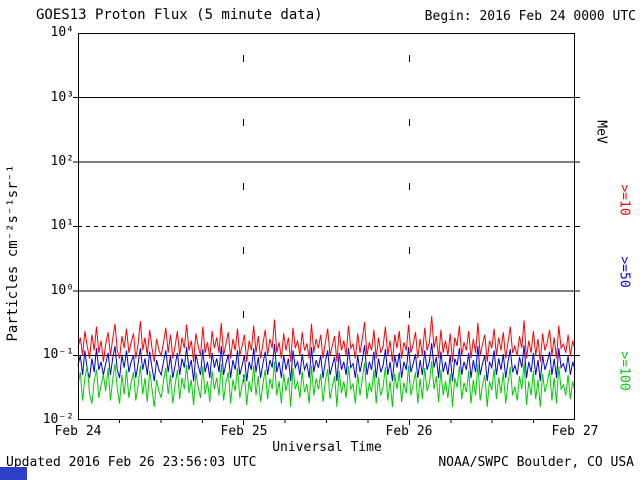  Describe the element at coordinates (13, 473) in the screenshot. I see `footer-logo` at that location.